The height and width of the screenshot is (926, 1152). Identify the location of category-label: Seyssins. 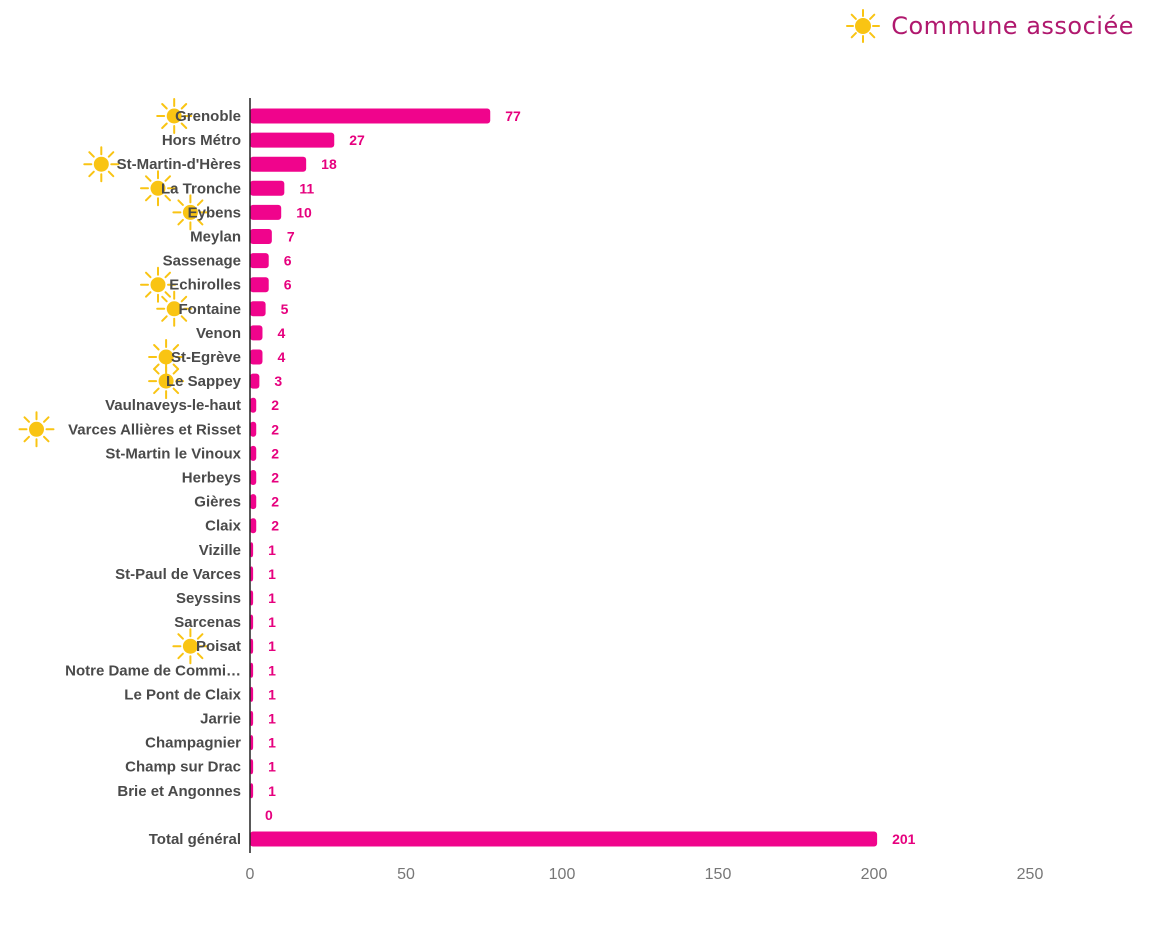
(208, 598).